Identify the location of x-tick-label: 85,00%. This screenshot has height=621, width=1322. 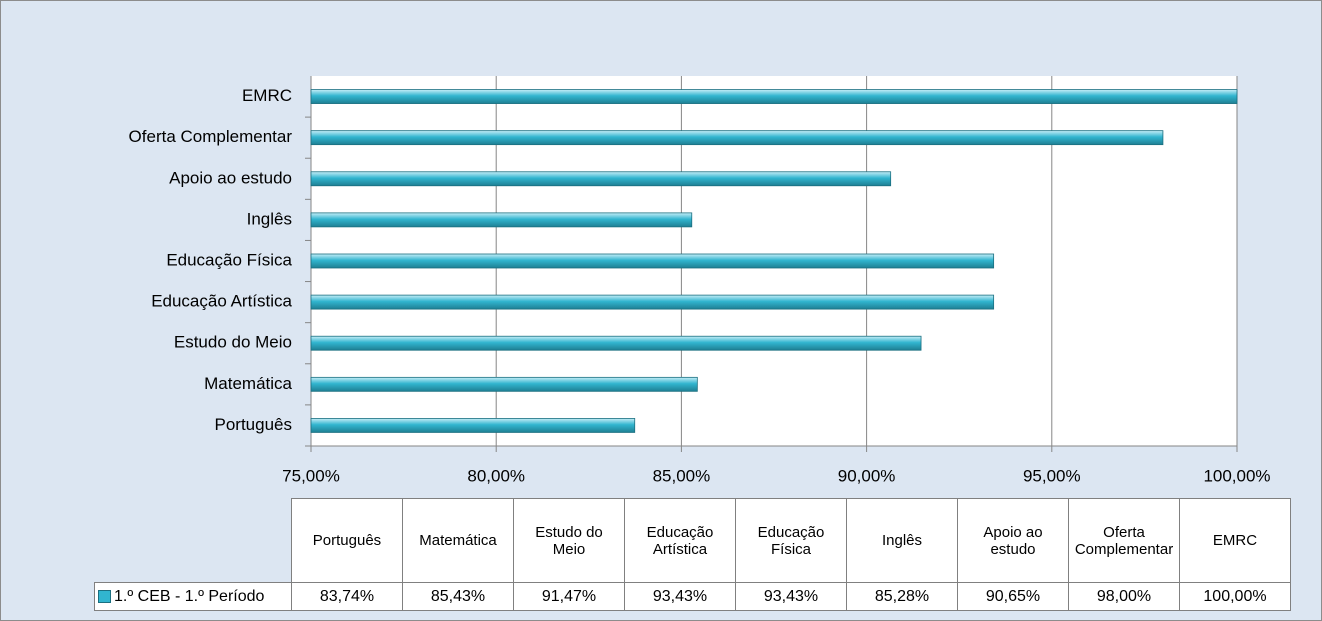
(682, 475).